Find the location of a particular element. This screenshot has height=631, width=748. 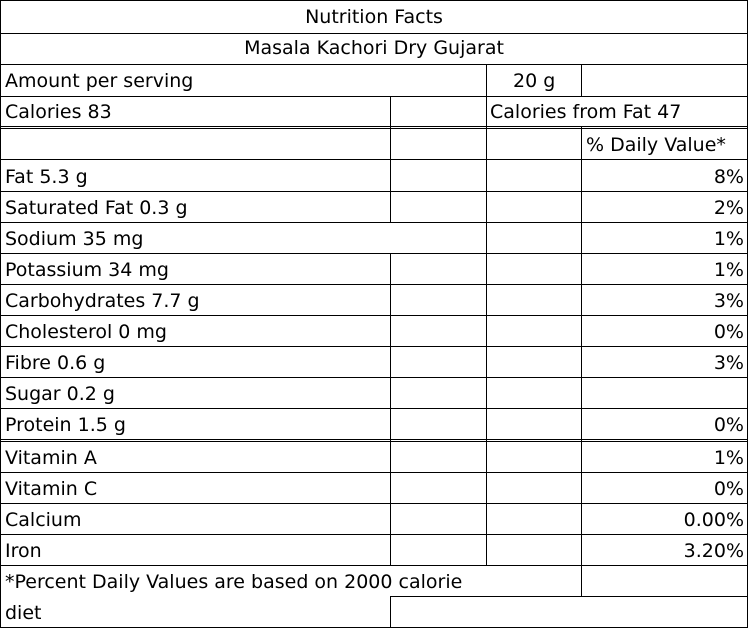

nutrient-label: Fibre 0.6 g is located at coordinates (55, 363).